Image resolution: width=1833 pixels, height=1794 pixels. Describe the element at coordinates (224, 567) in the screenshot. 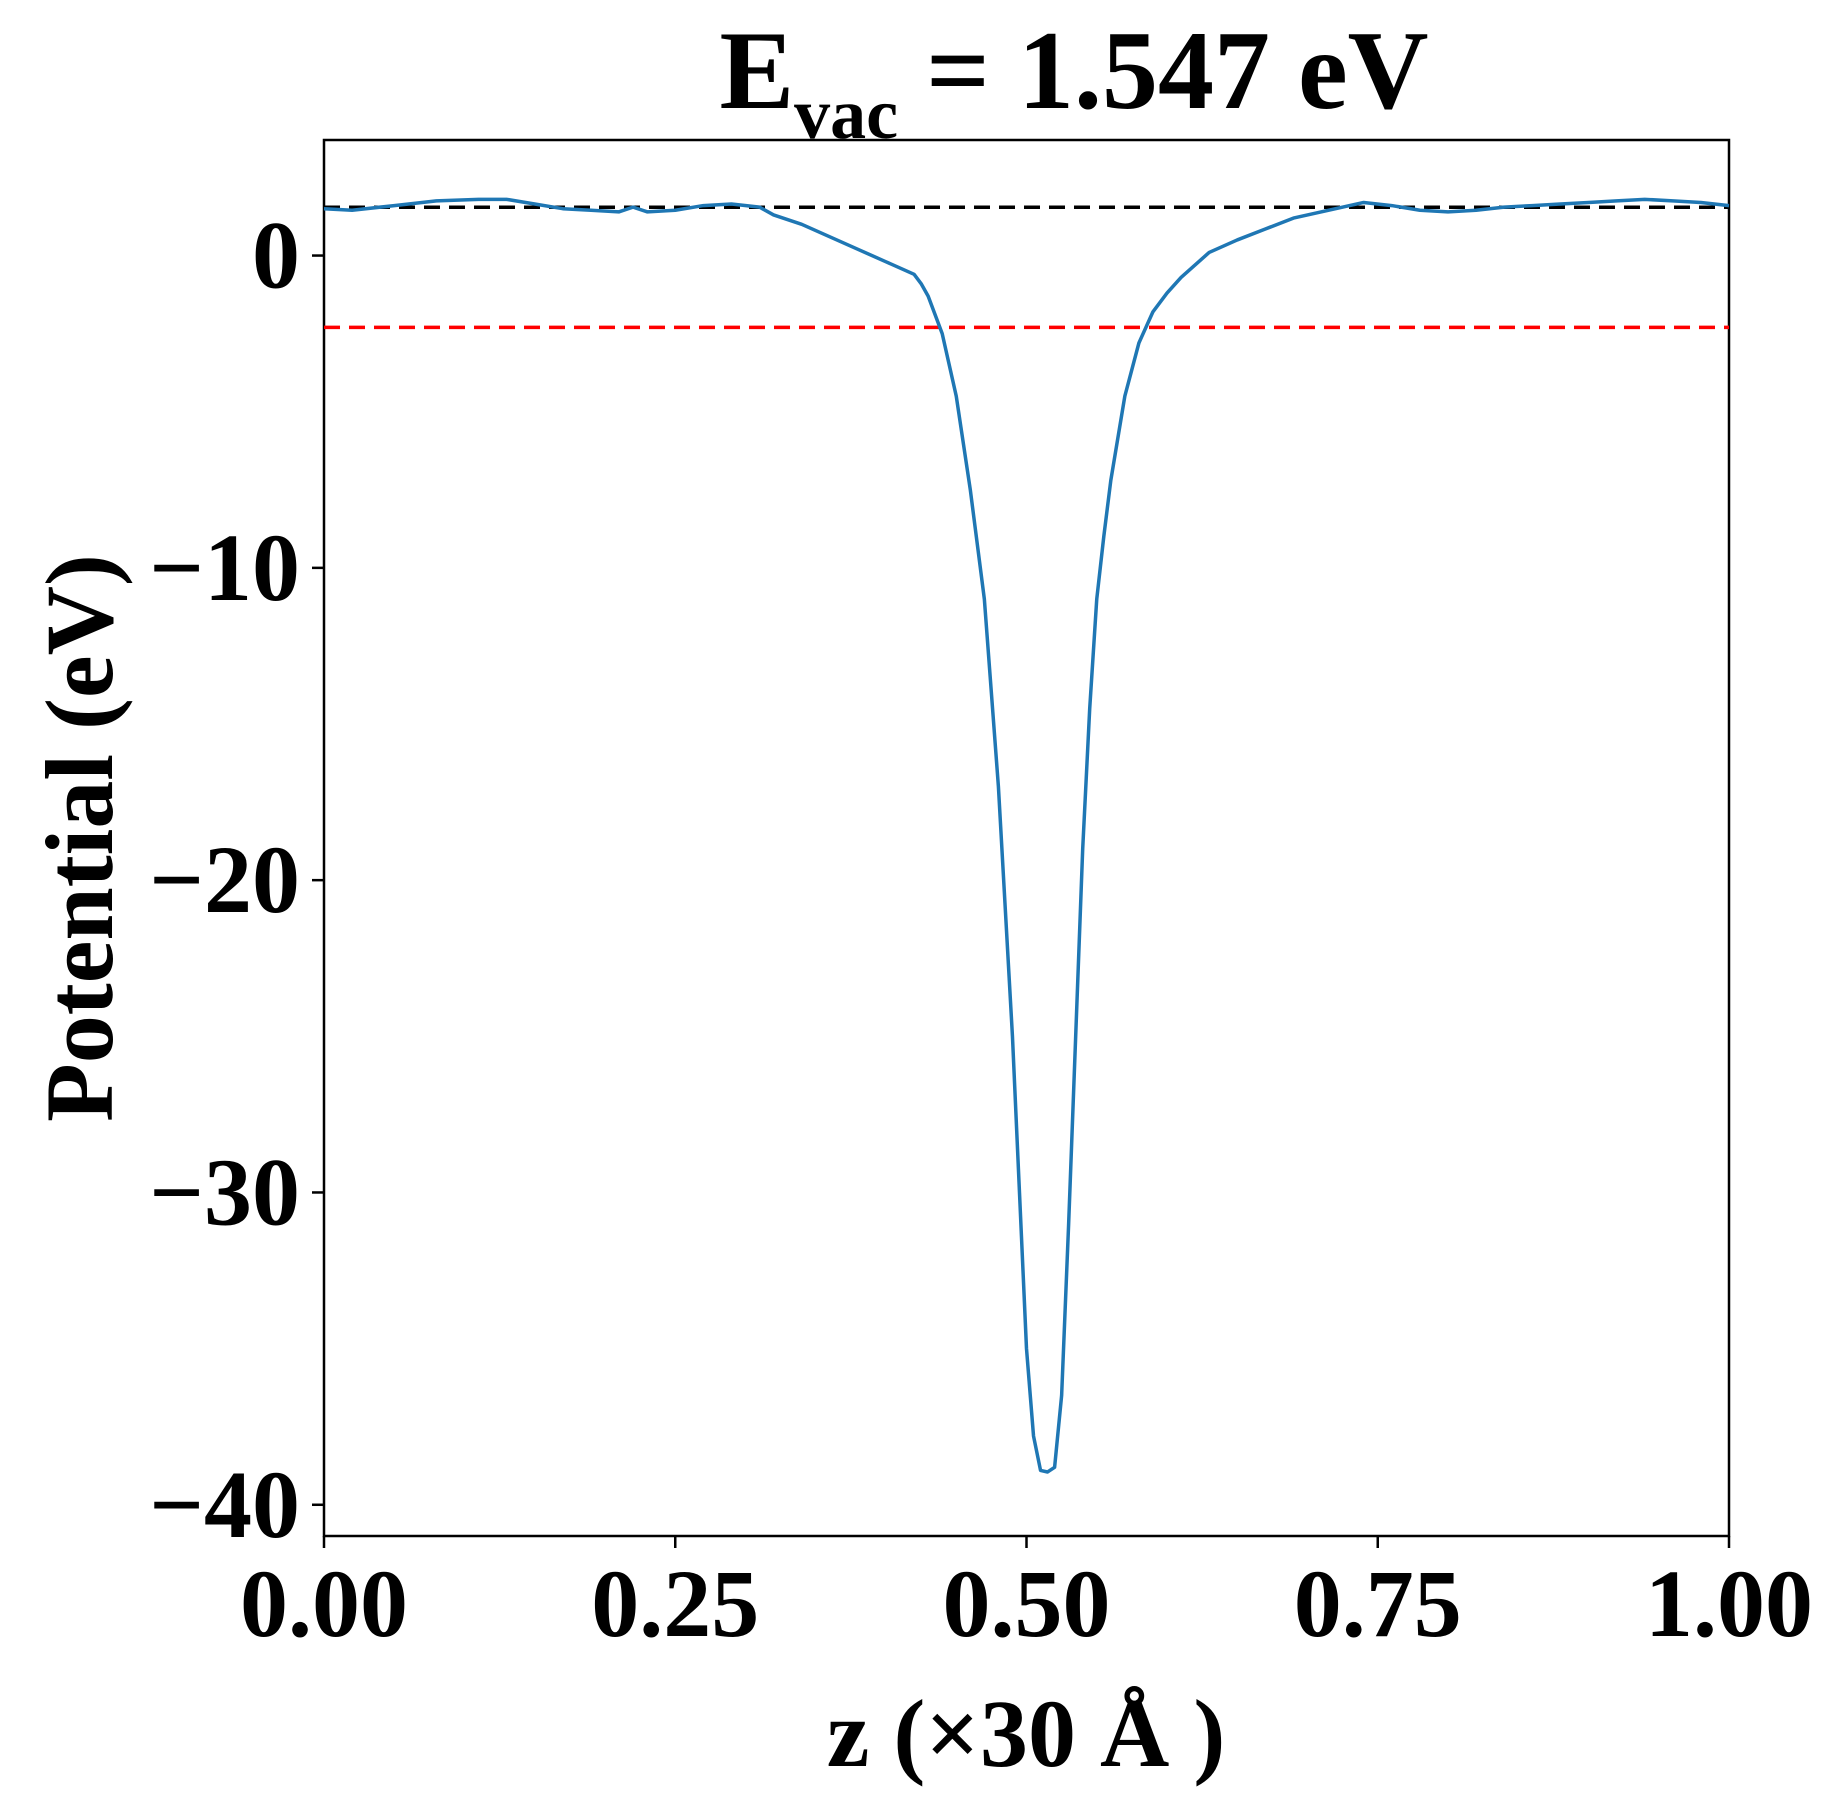

I see `y-tick-label: −10` at that location.